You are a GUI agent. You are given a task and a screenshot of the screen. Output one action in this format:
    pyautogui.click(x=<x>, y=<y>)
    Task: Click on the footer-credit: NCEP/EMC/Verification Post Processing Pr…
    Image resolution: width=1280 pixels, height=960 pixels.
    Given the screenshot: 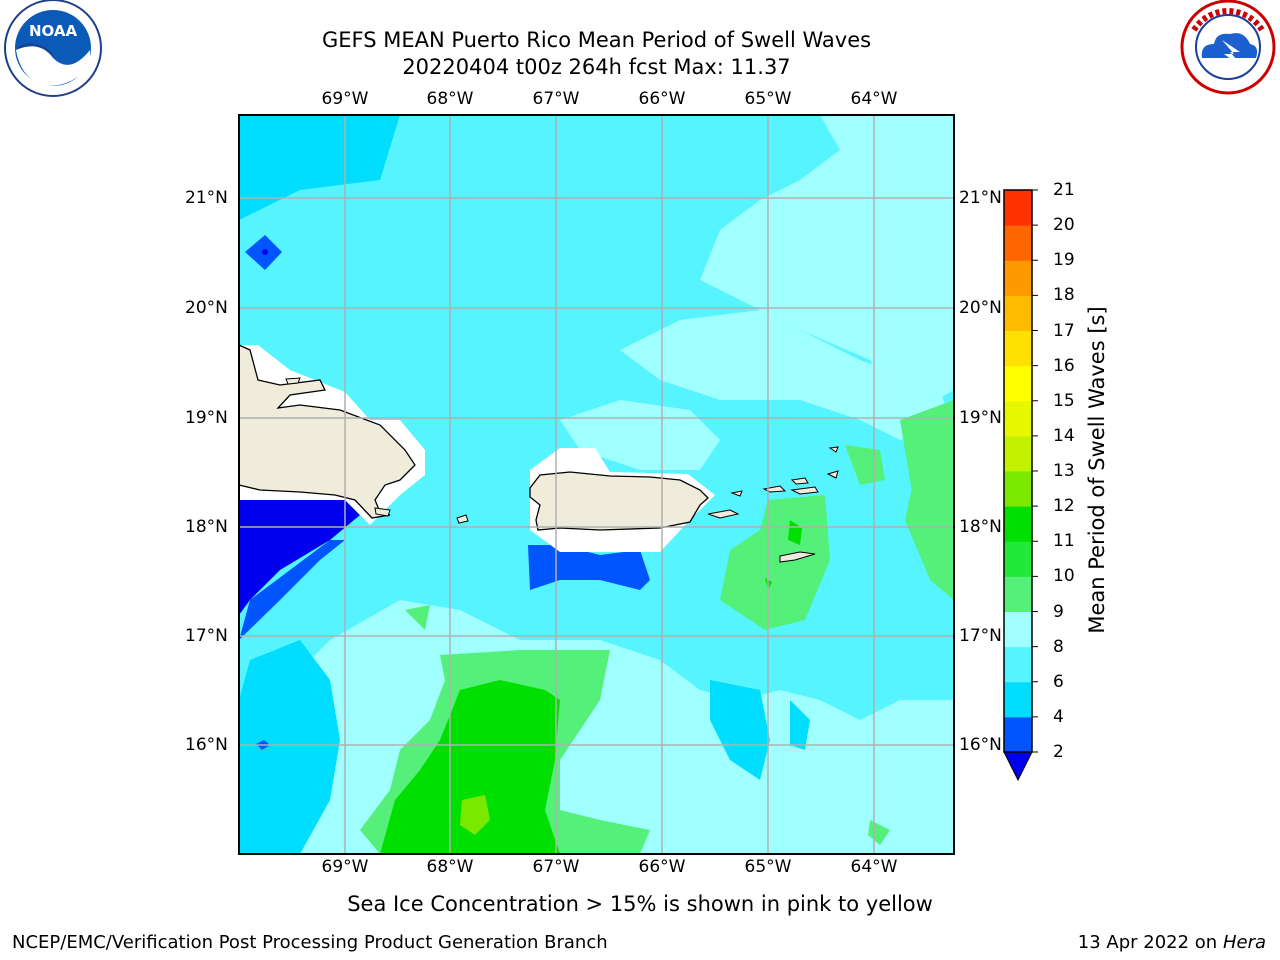 What is the action you would take?
    pyautogui.click(x=310, y=942)
    